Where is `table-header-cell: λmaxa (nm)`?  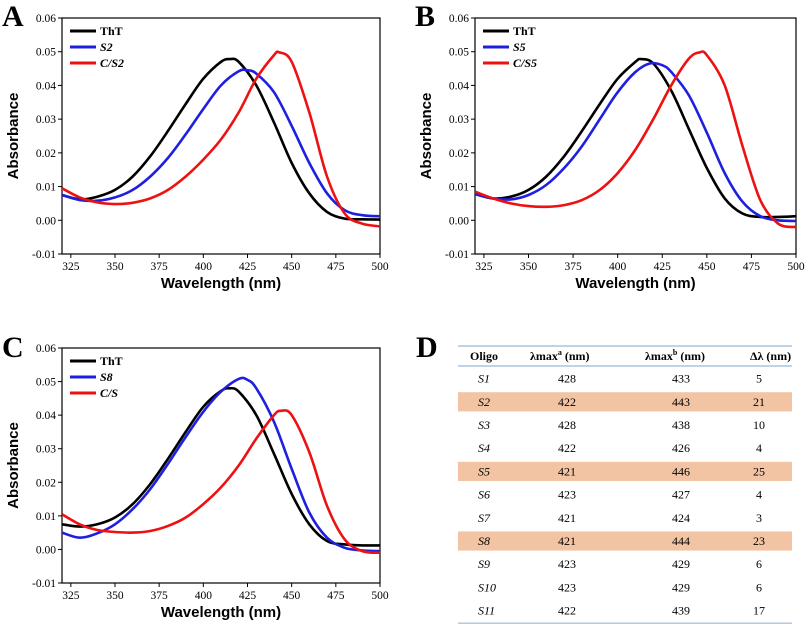 table-header-cell: λmaxa (nm) is located at coordinates (560, 355).